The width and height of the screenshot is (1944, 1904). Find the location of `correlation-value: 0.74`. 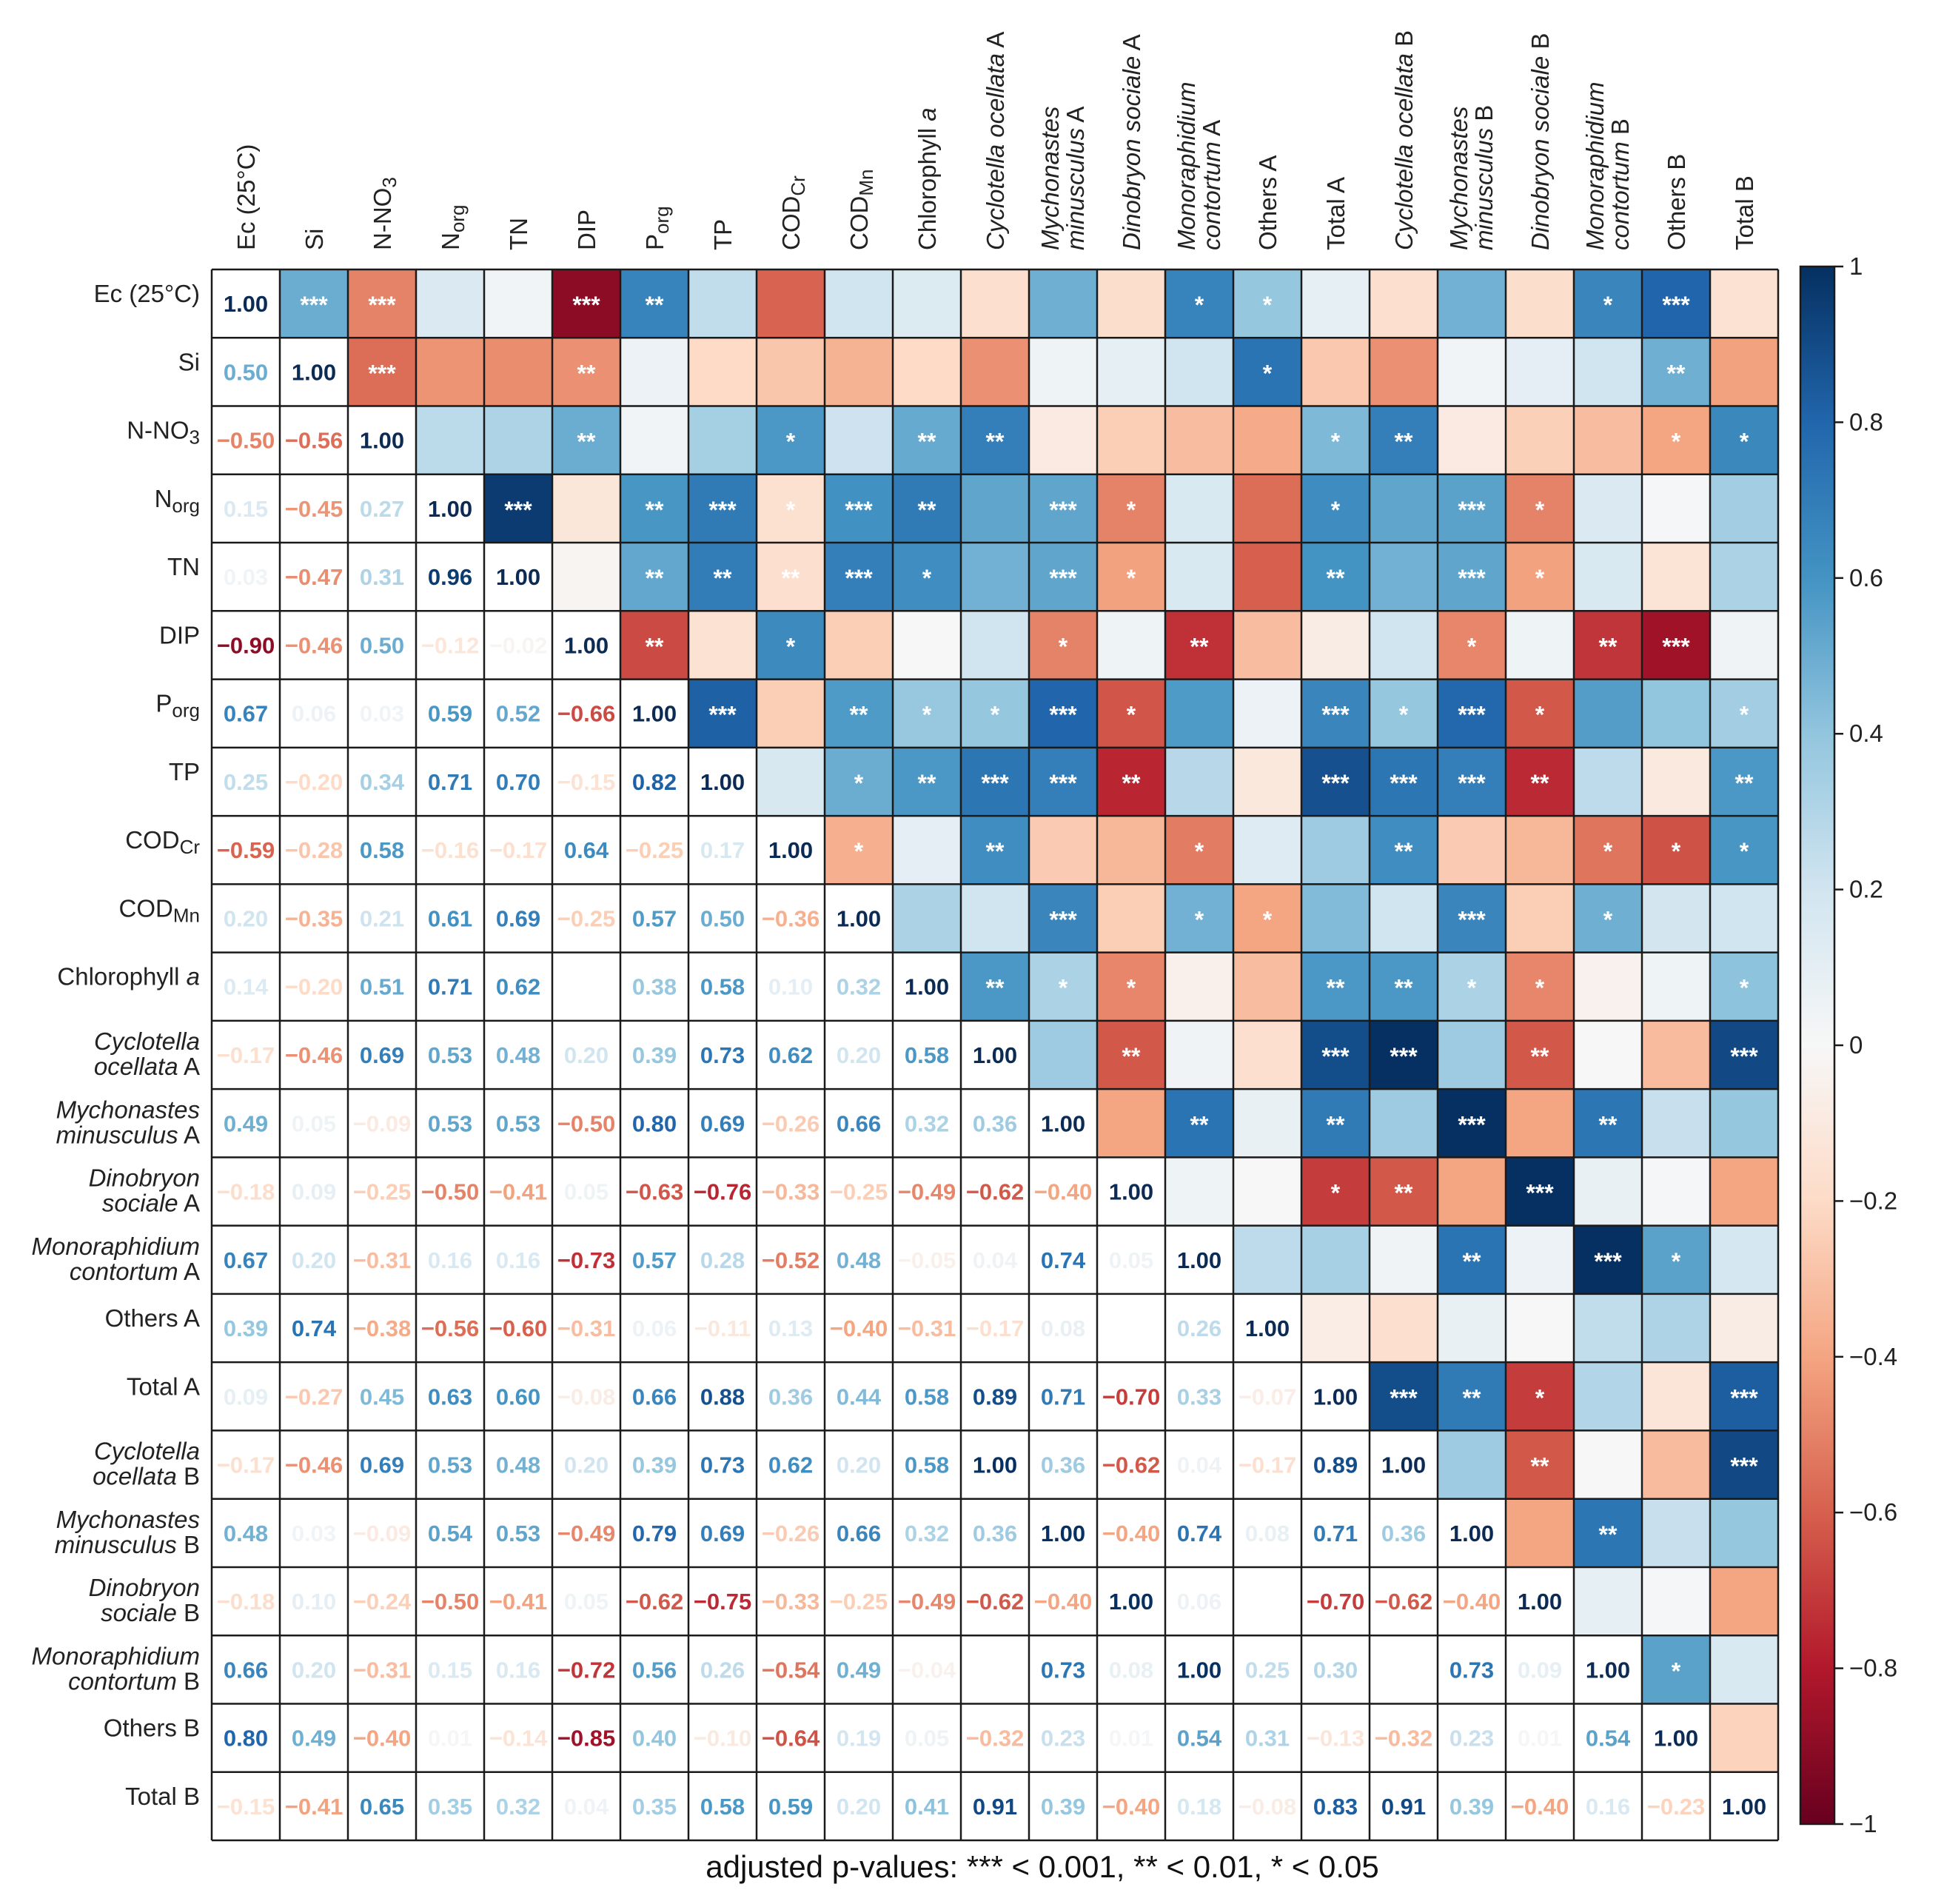

correlation-value: 0.74 is located at coordinates (1199, 1533).